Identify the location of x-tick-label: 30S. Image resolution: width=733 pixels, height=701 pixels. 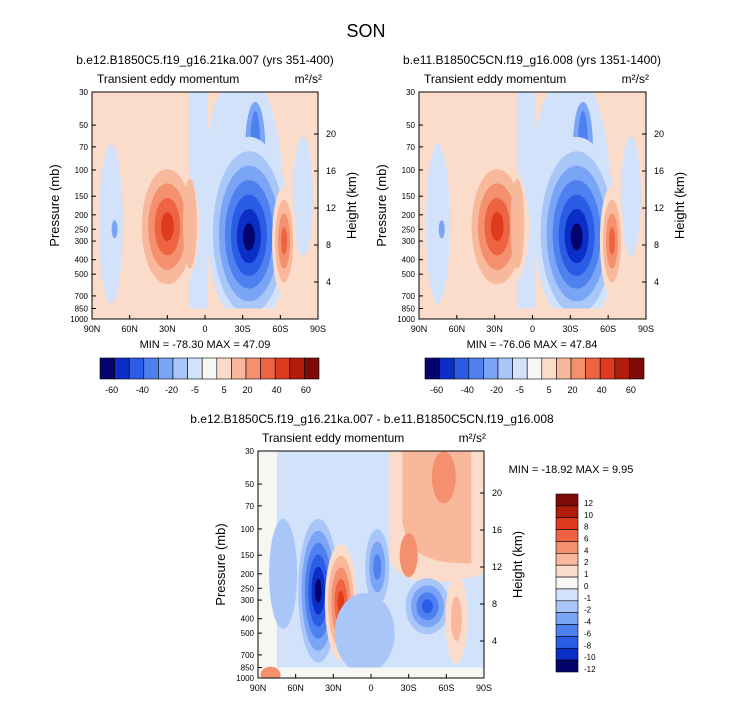
(243, 329).